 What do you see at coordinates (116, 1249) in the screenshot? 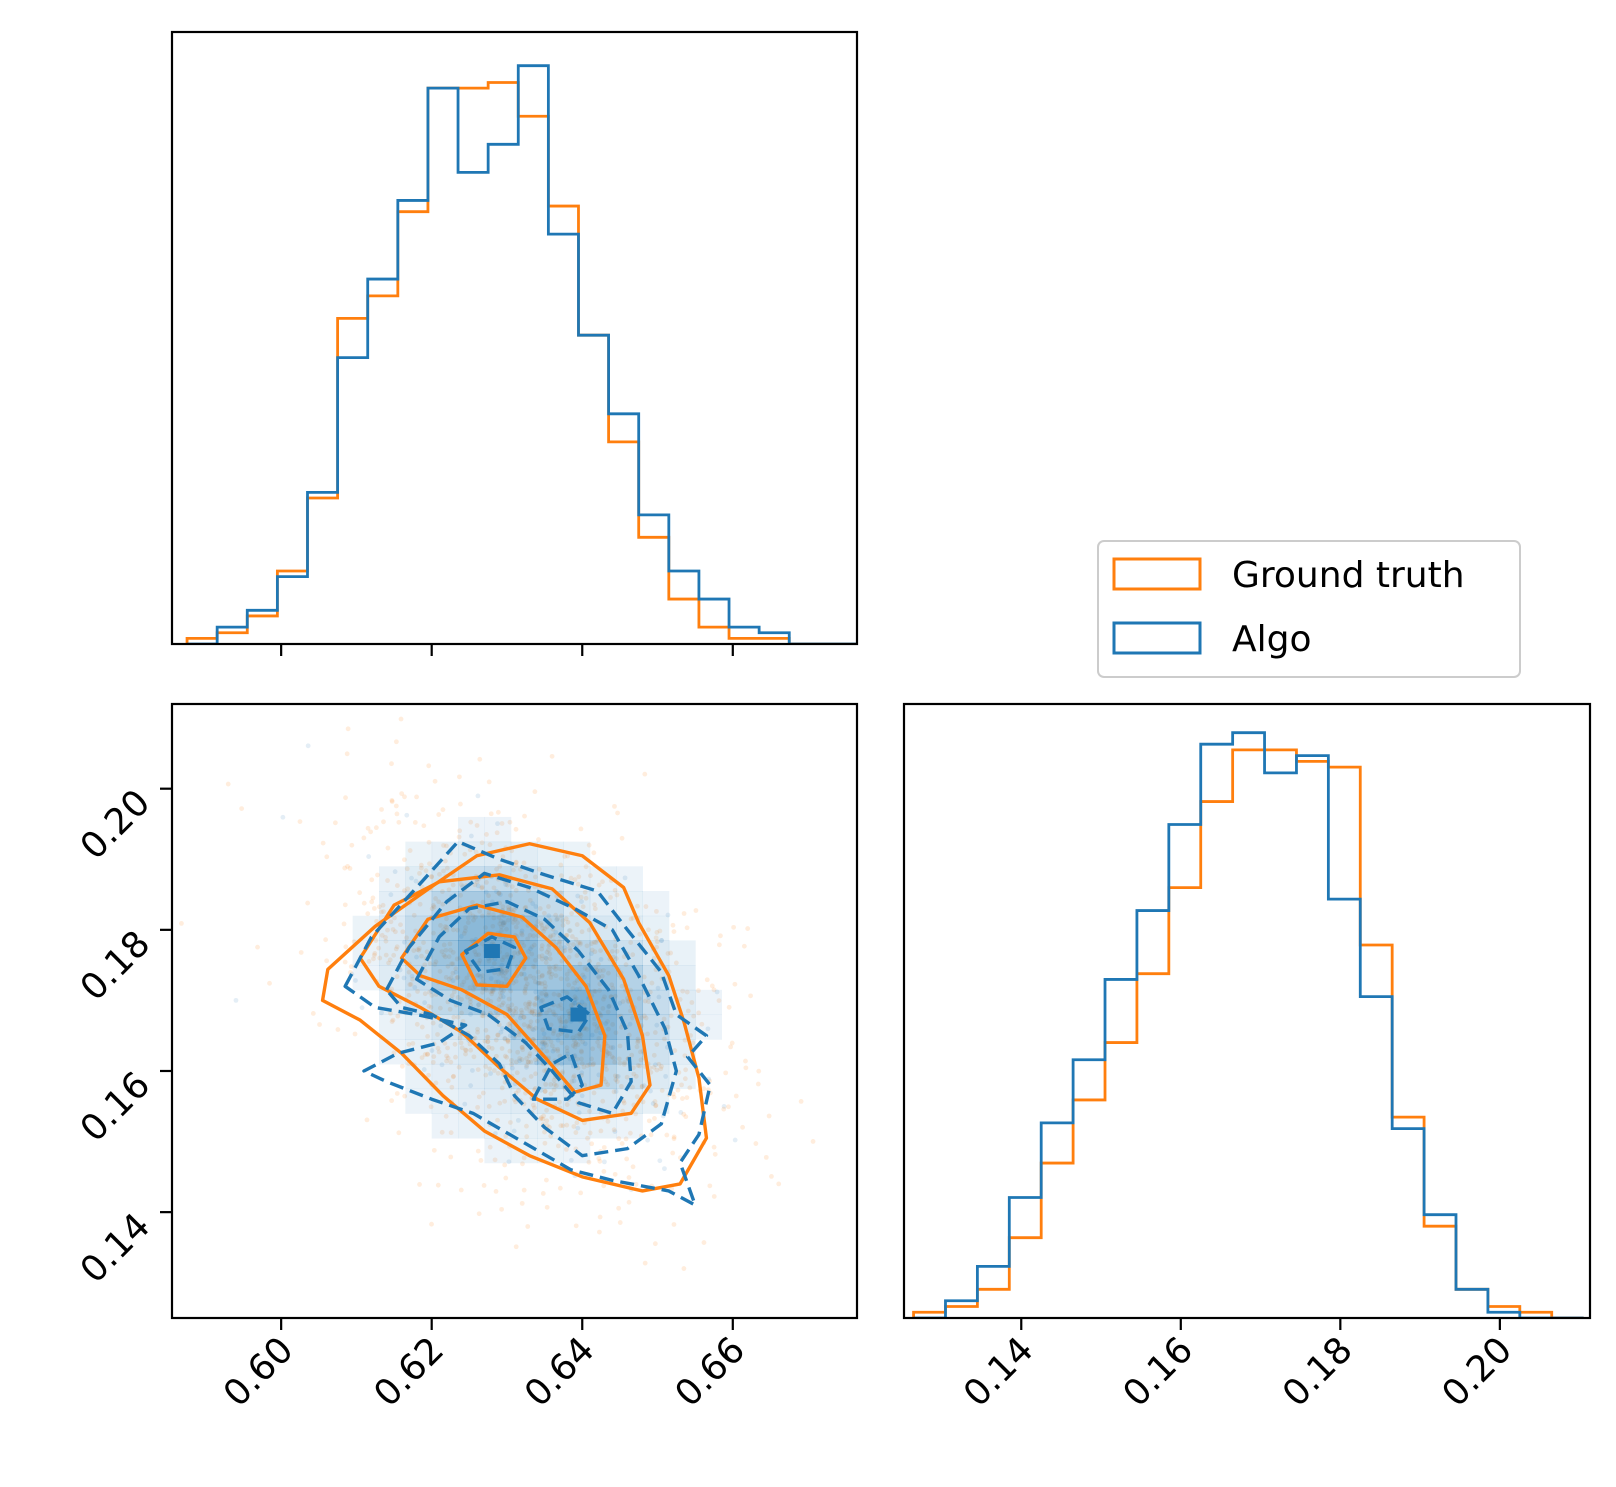
I see `y-tick-label: 0.14` at bounding box center [116, 1249].